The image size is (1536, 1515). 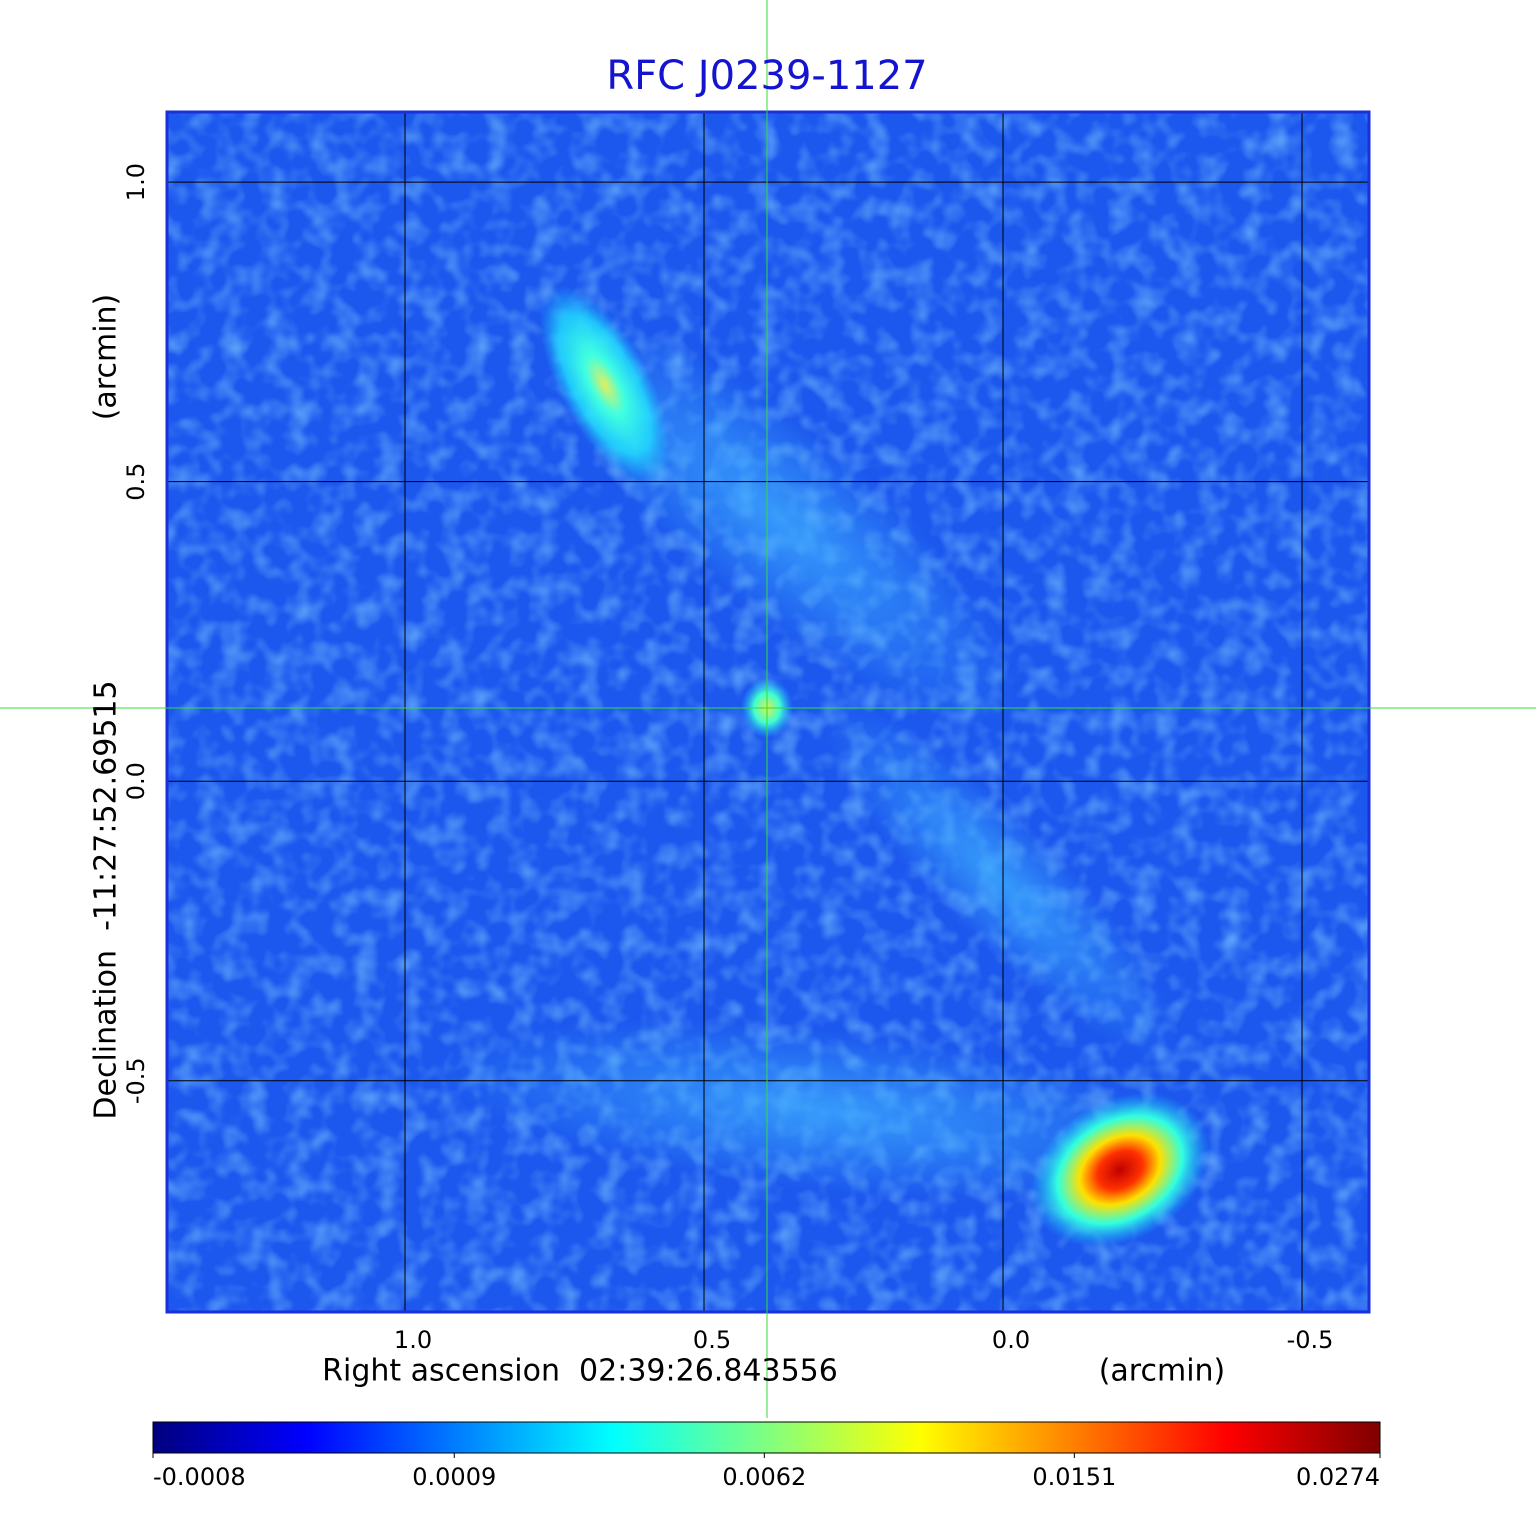 I want to click on colorbar-tick-label: 0.0009, so click(x=454, y=1477).